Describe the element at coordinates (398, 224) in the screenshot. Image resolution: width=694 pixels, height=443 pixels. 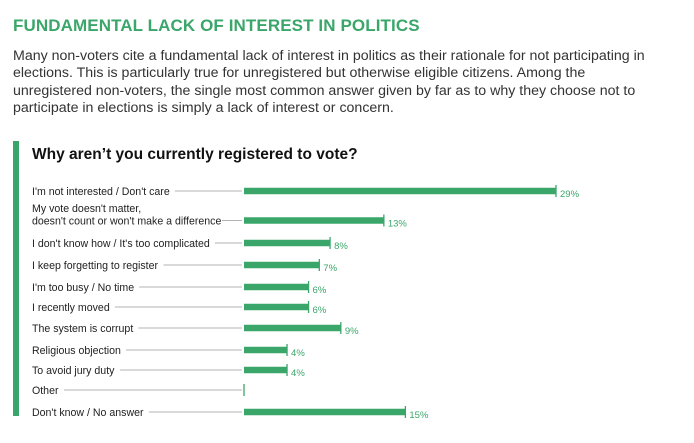
I see `value-label: 13%` at that location.